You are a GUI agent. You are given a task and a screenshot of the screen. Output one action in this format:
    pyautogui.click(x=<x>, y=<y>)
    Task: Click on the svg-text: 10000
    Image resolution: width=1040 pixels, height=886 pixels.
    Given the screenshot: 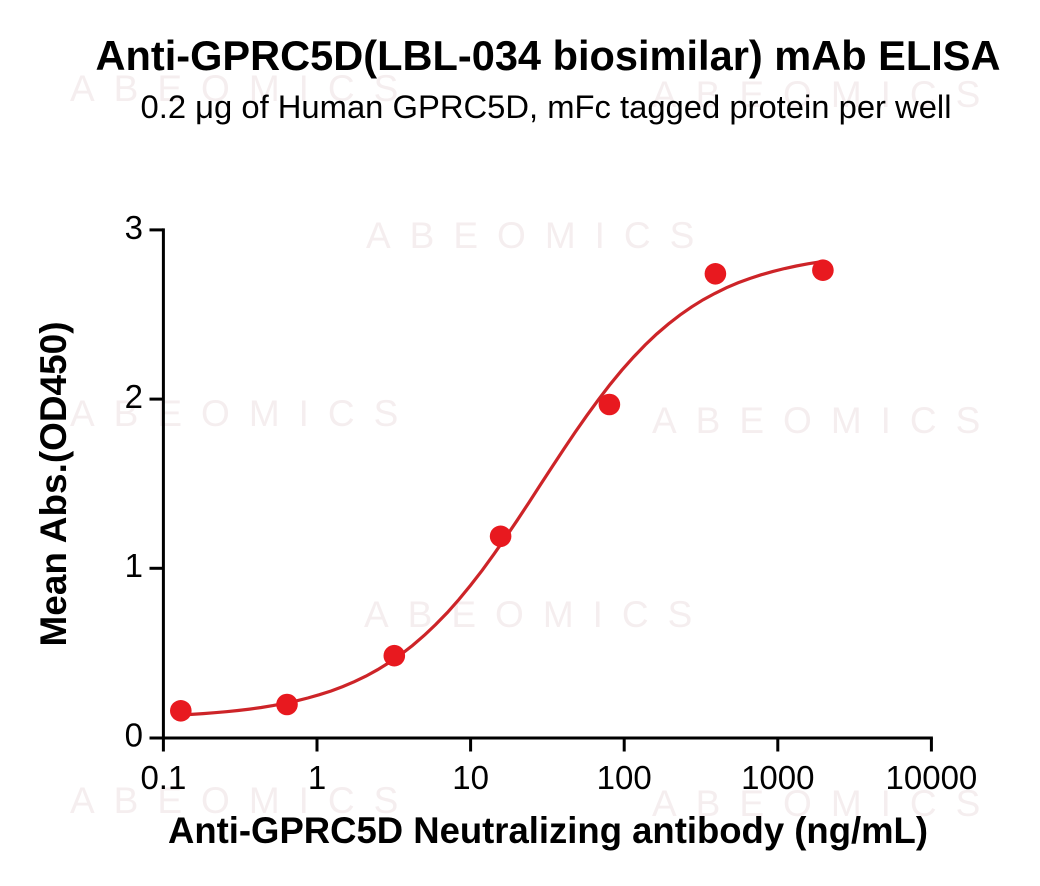 What is the action you would take?
    pyautogui.click(x=932, y=777)
    